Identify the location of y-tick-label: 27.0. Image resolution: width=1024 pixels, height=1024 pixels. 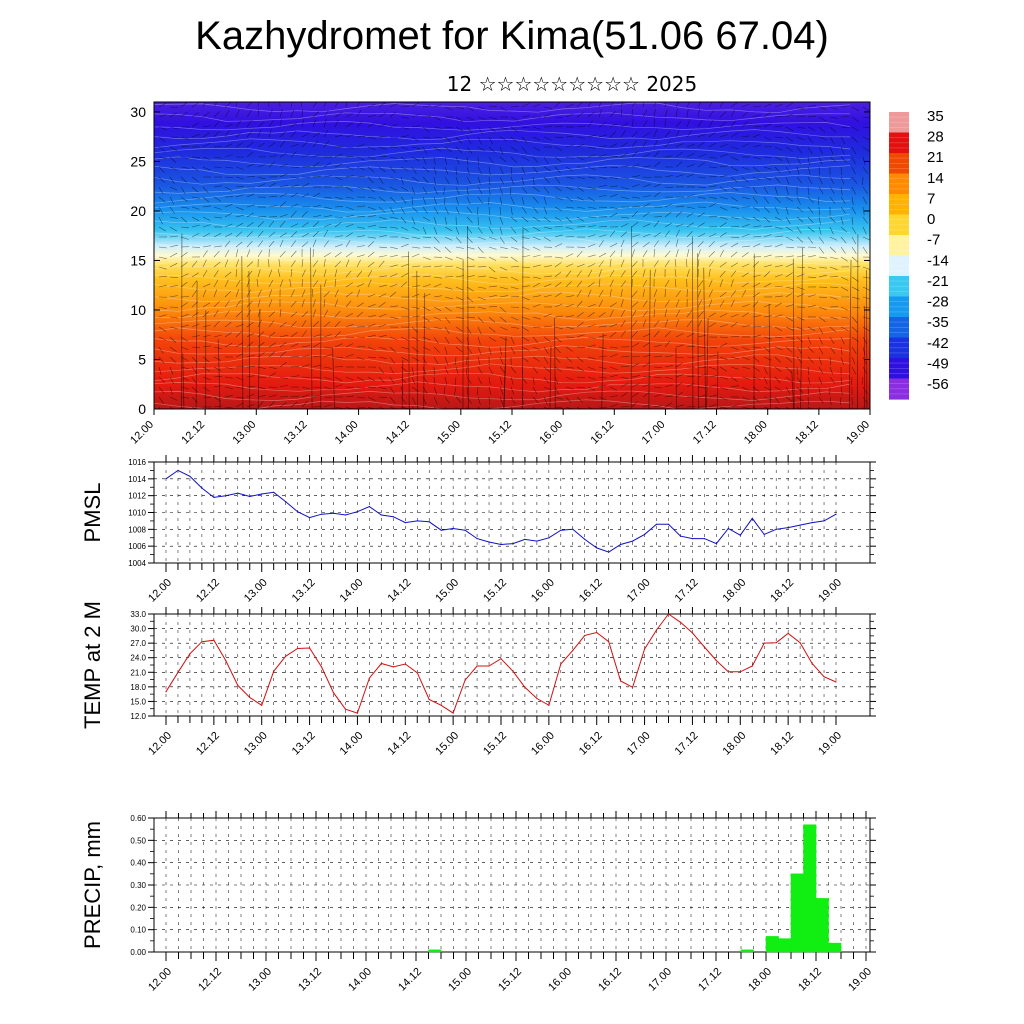
(138, 643).